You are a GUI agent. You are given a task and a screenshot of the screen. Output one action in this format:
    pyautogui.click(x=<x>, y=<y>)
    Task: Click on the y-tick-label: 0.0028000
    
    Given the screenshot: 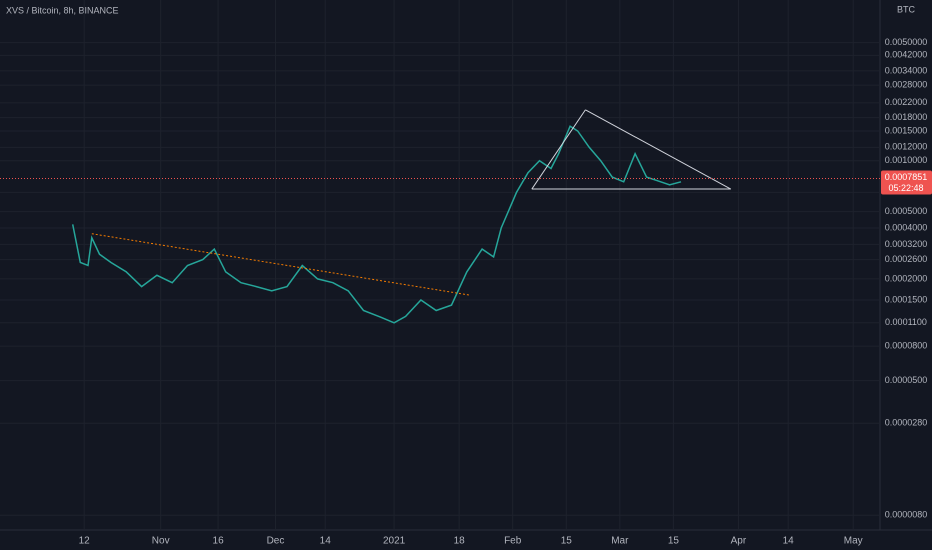 What is the action you would take?
    pyautogui.click(x=906, y=85)
    